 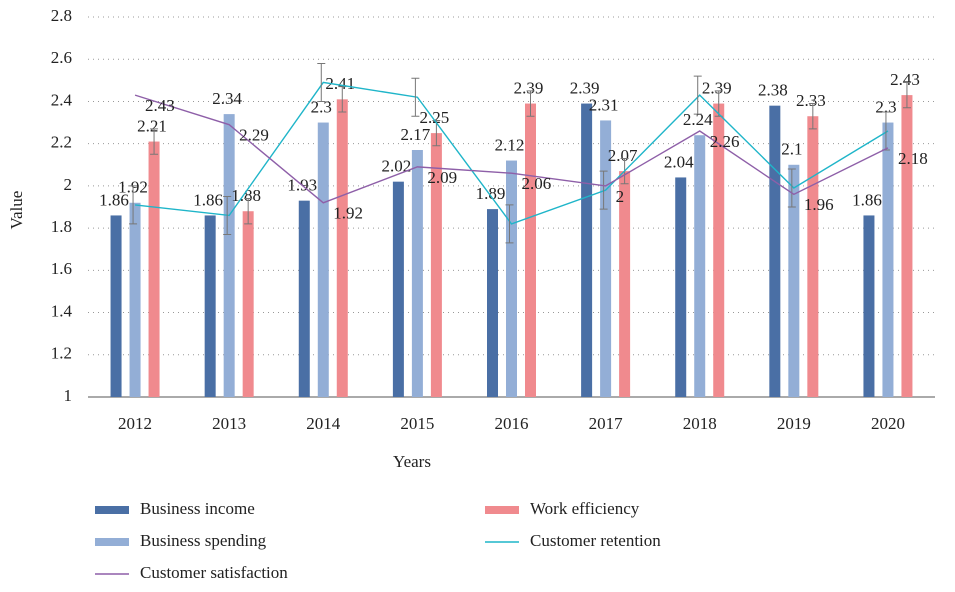 What do you see at coordinates (68, 395) in the screenshot?
I see `y-tick-label: 1` at bounding box center [68, 395].